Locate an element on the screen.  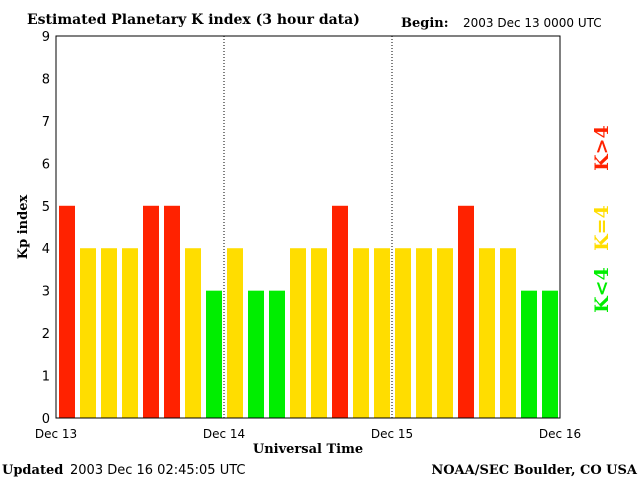
y-tick-label: 8 is located at coordinates (46, 79).